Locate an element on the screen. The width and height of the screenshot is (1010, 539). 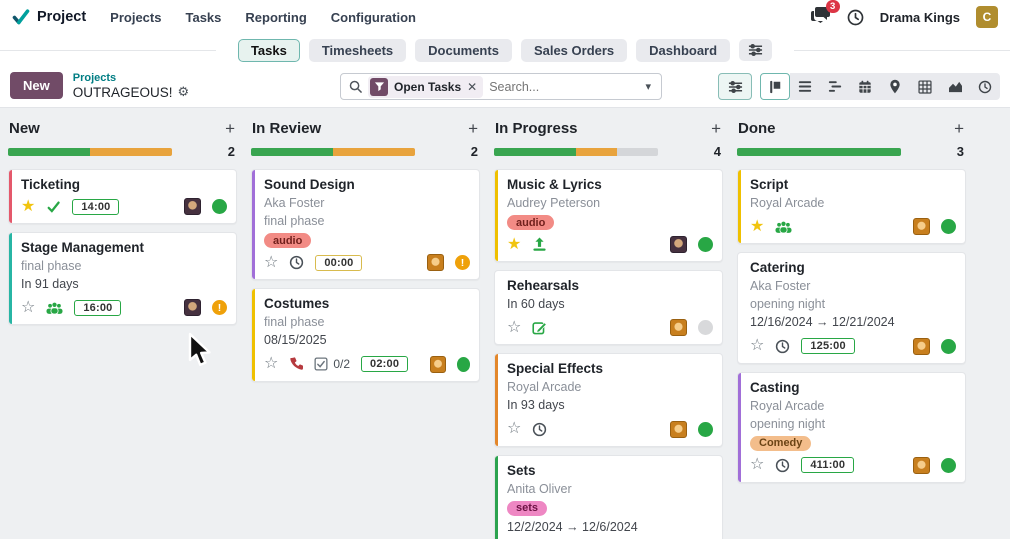
kanban-card-music-lyrics: Music & Lyrics Audrey Peterson audio ★ is located at coordinates (608, 216).